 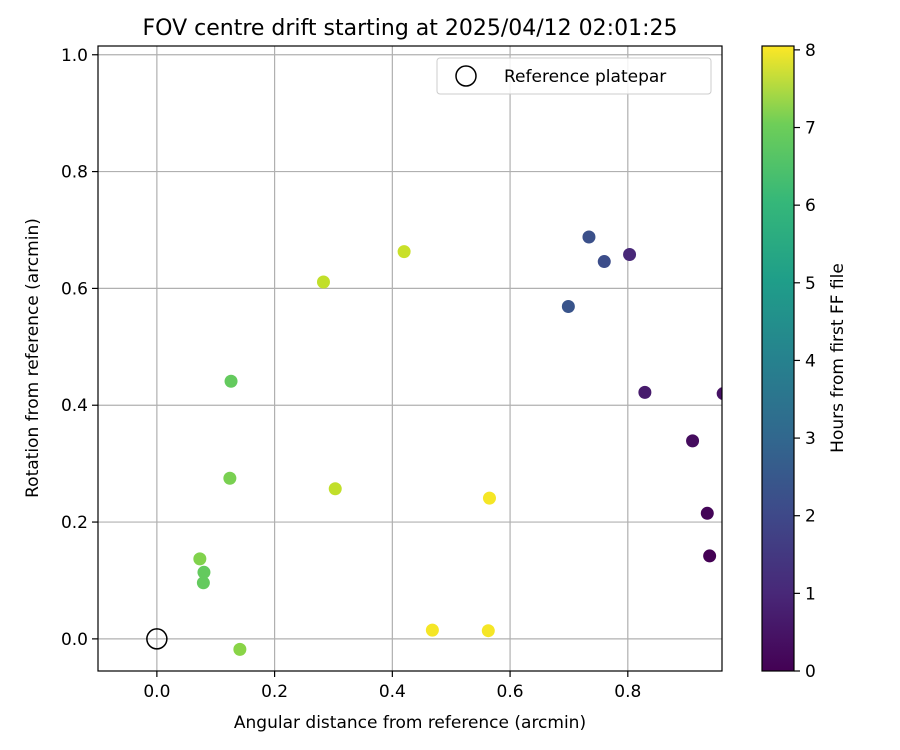 I want to click on y-tick-label: 0.6, so click(x=74, y=289).